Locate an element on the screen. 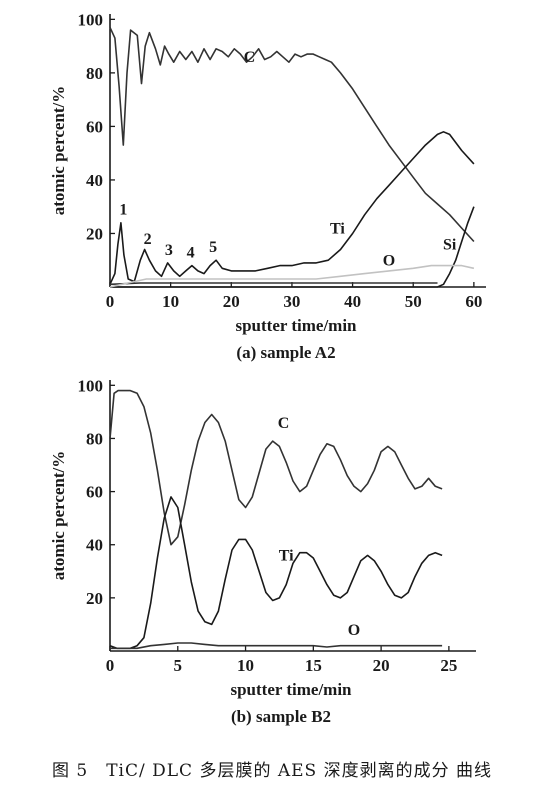 Image resolution: width=544 pixels, height=800 pixels. chart-a-annotation-1: 1 is located at coordinates (123, 210).